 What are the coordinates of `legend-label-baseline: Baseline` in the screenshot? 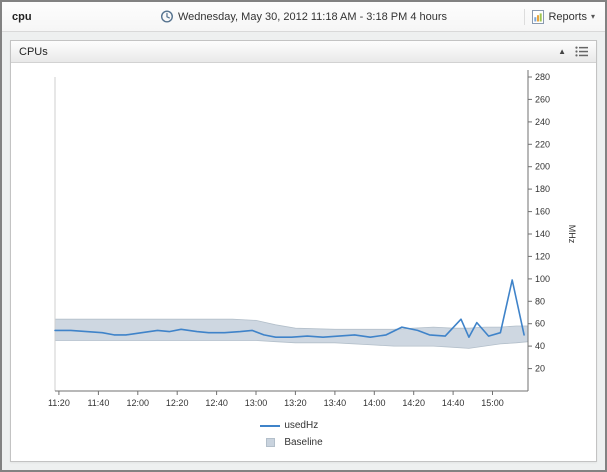 It's located at (303, 442).